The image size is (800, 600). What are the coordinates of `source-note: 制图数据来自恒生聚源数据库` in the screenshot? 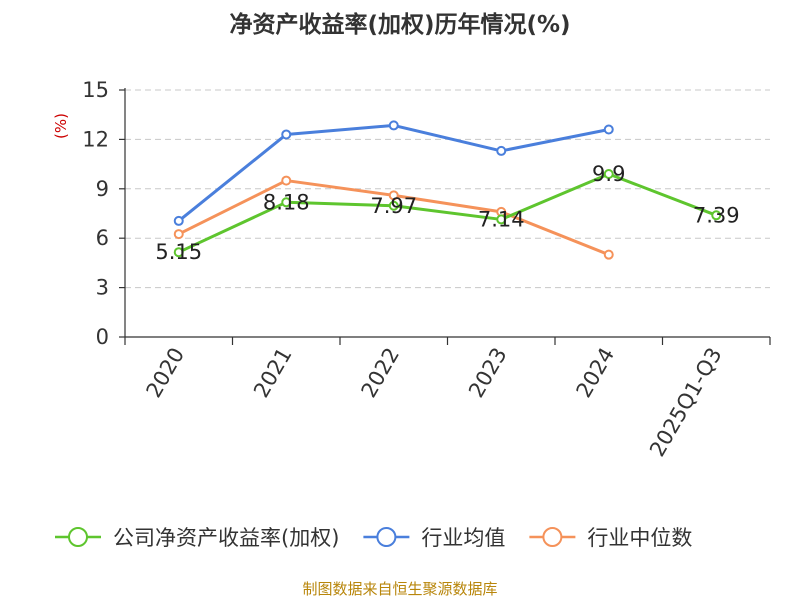 It's located at (399, 589).